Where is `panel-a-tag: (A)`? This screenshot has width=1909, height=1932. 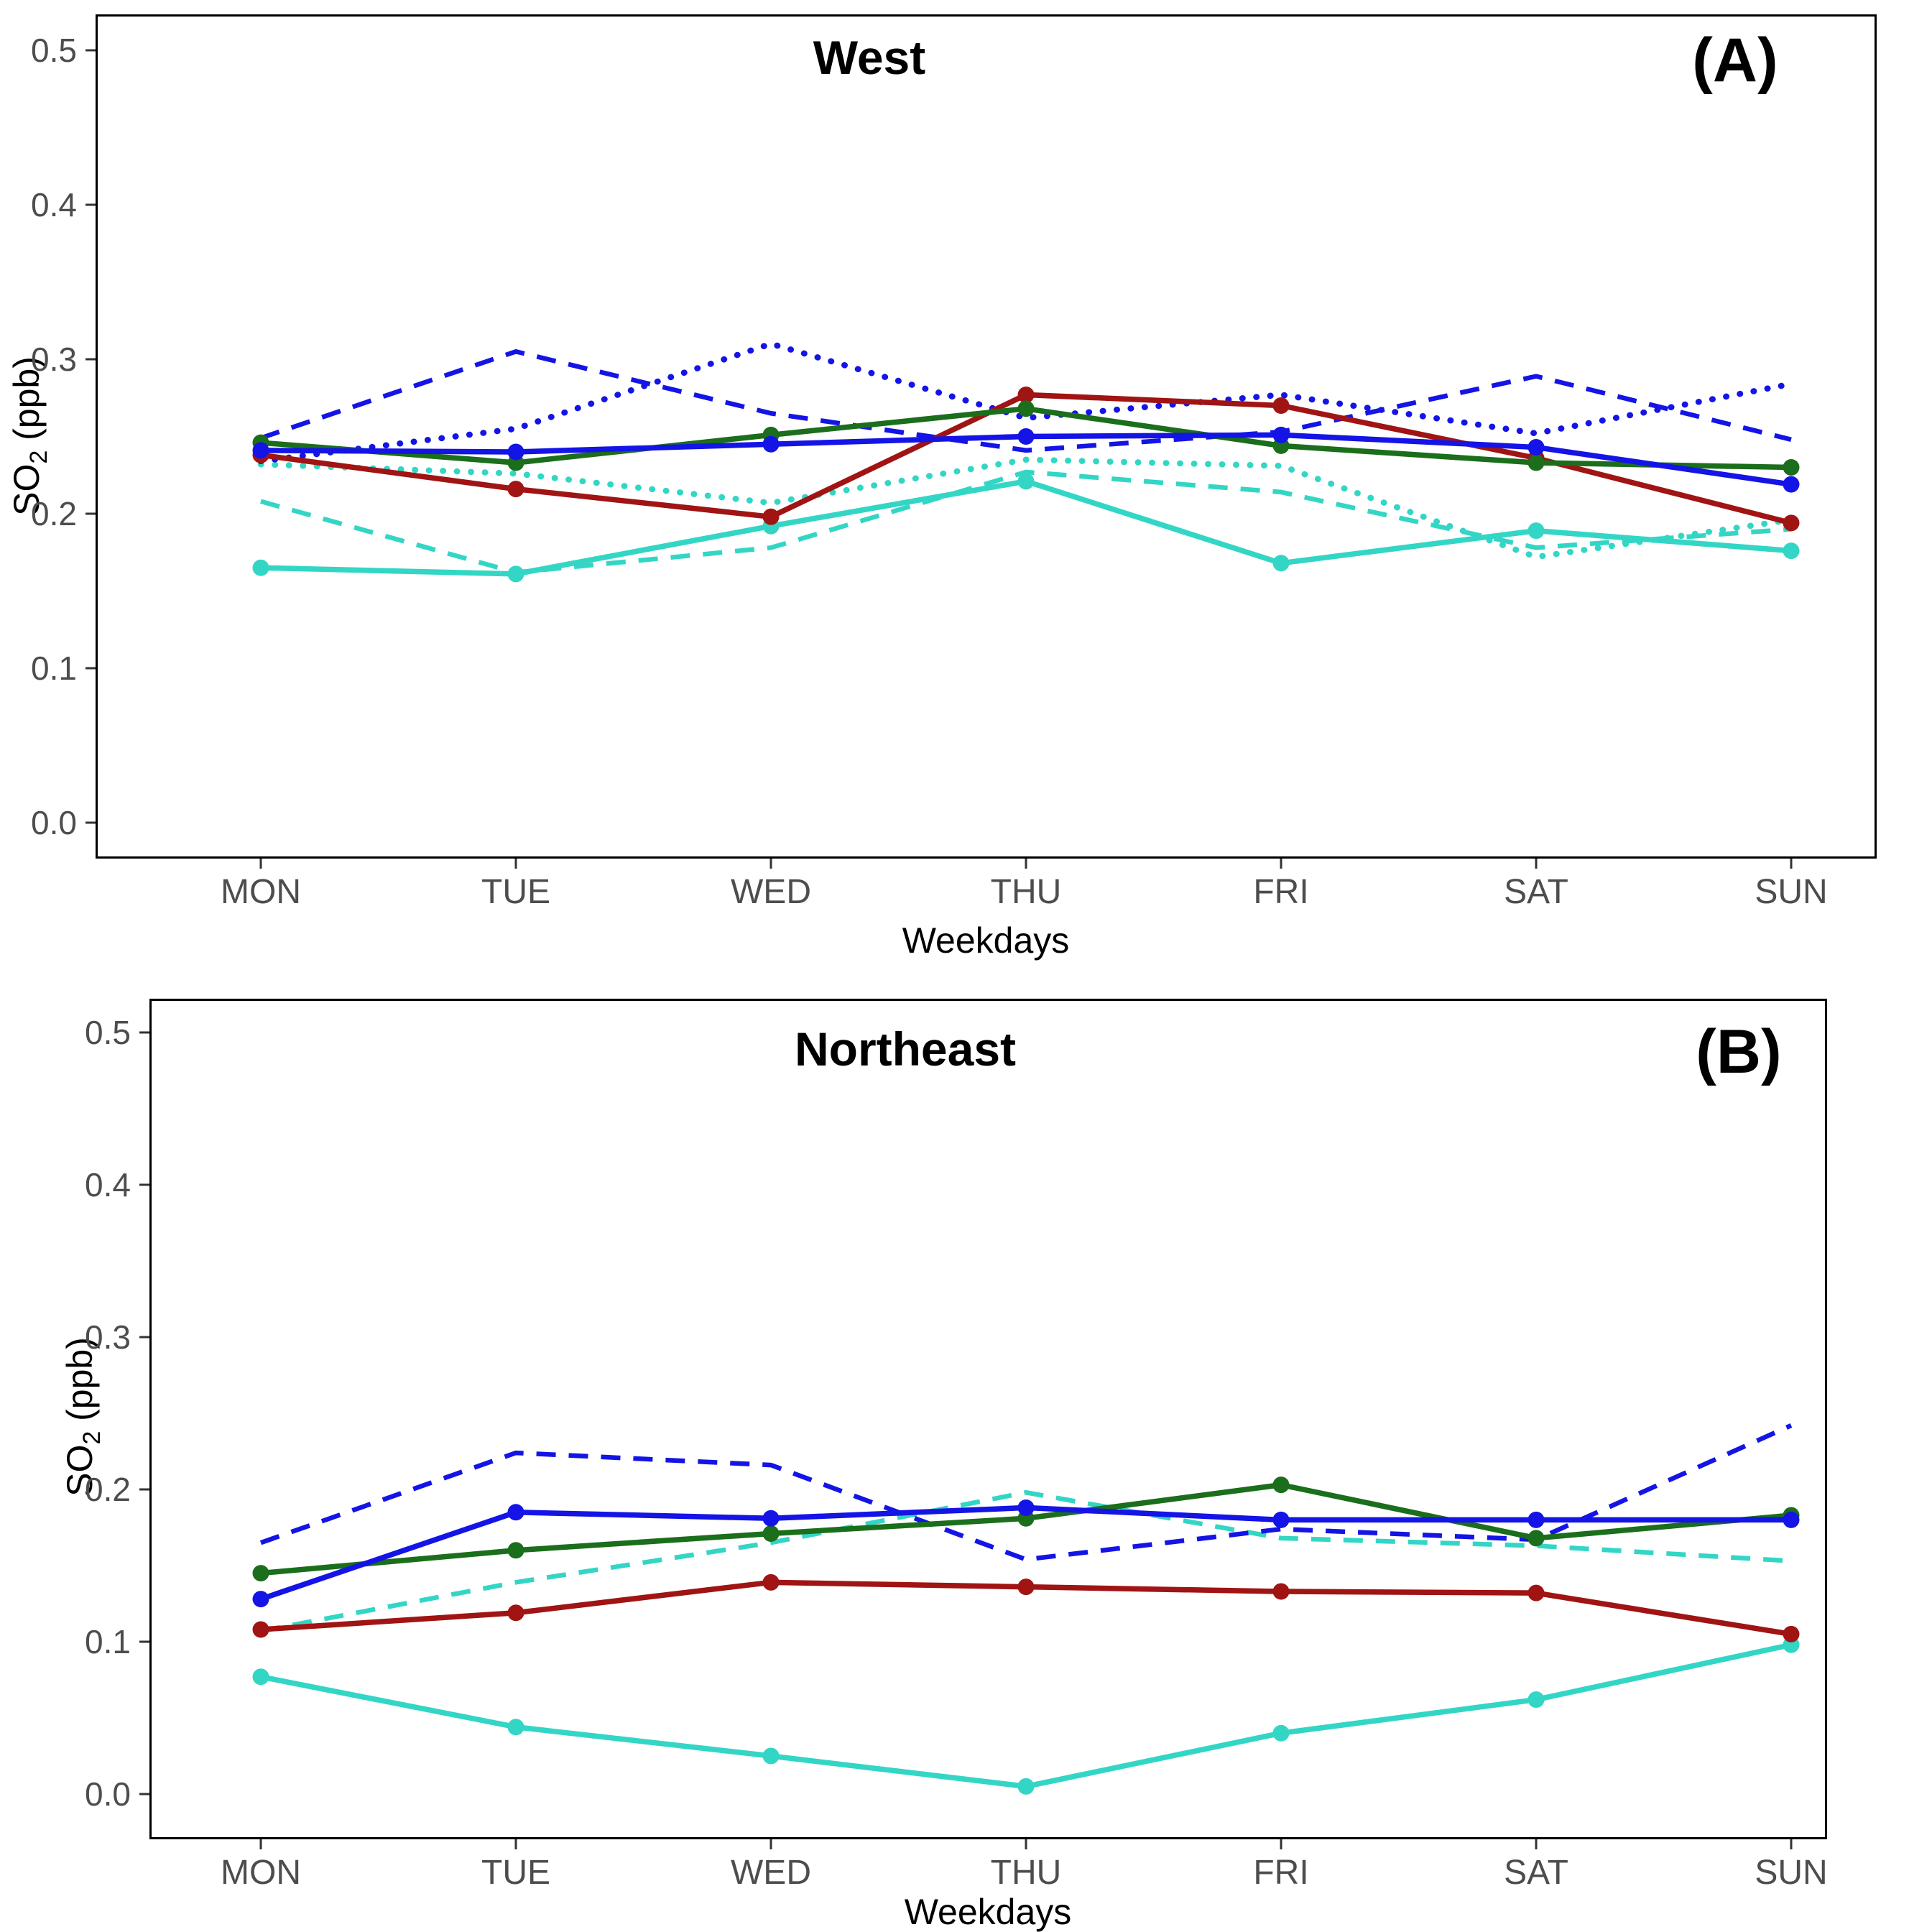 panel-a-tag: (A) is located at coordinates (1735, 60).